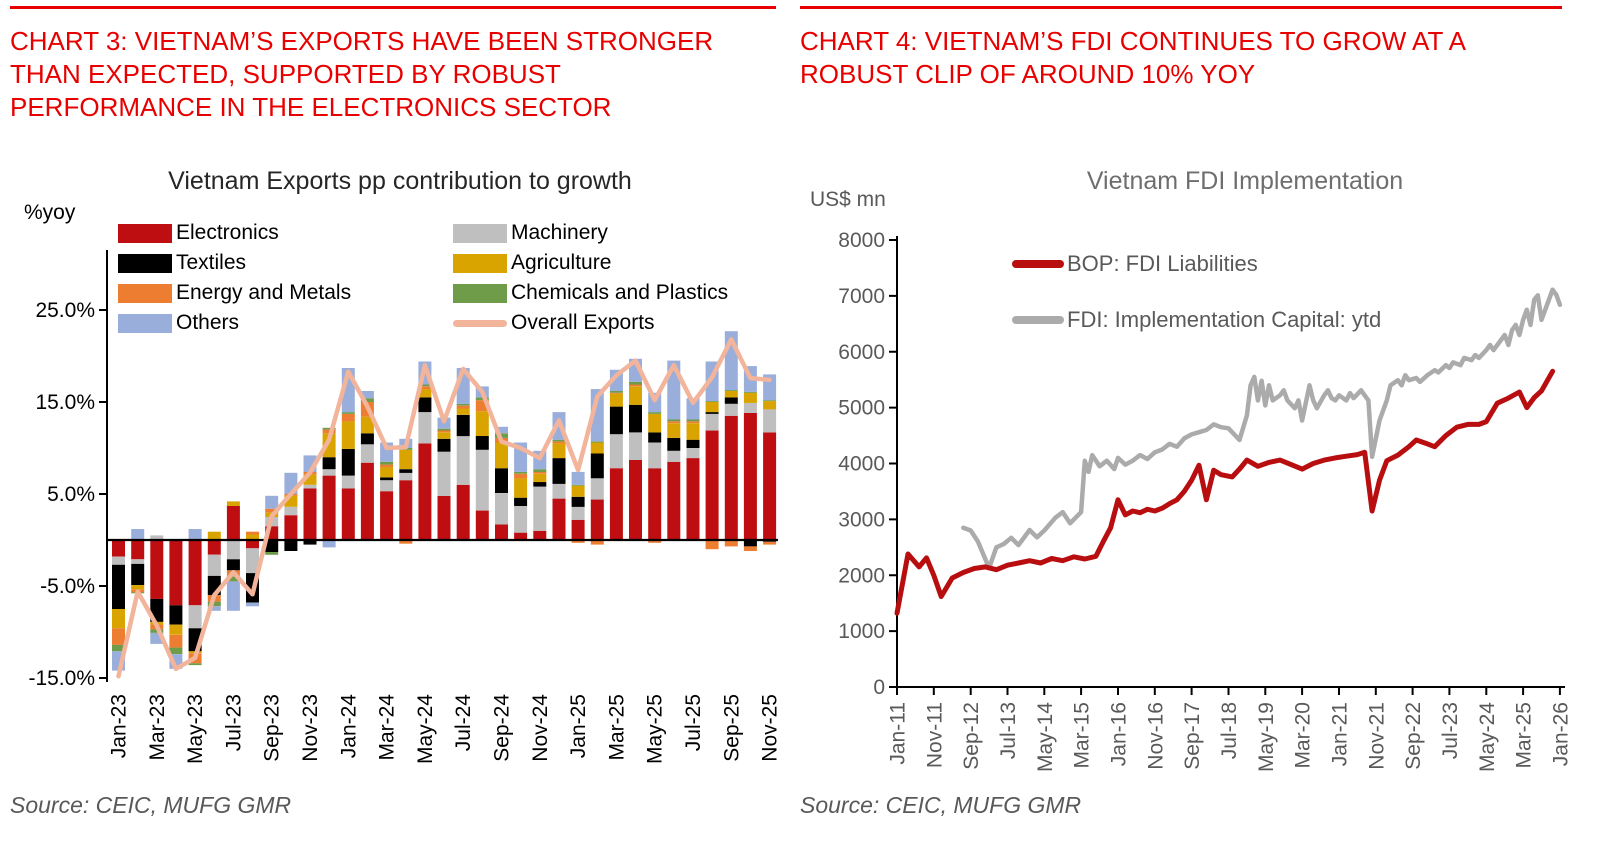 Image resolution: width=1599 pixels, height=845 pixels. Describe the element at coordinates (65, 402) in the screenshot. I see `svg-text: 15.0%` at that location.